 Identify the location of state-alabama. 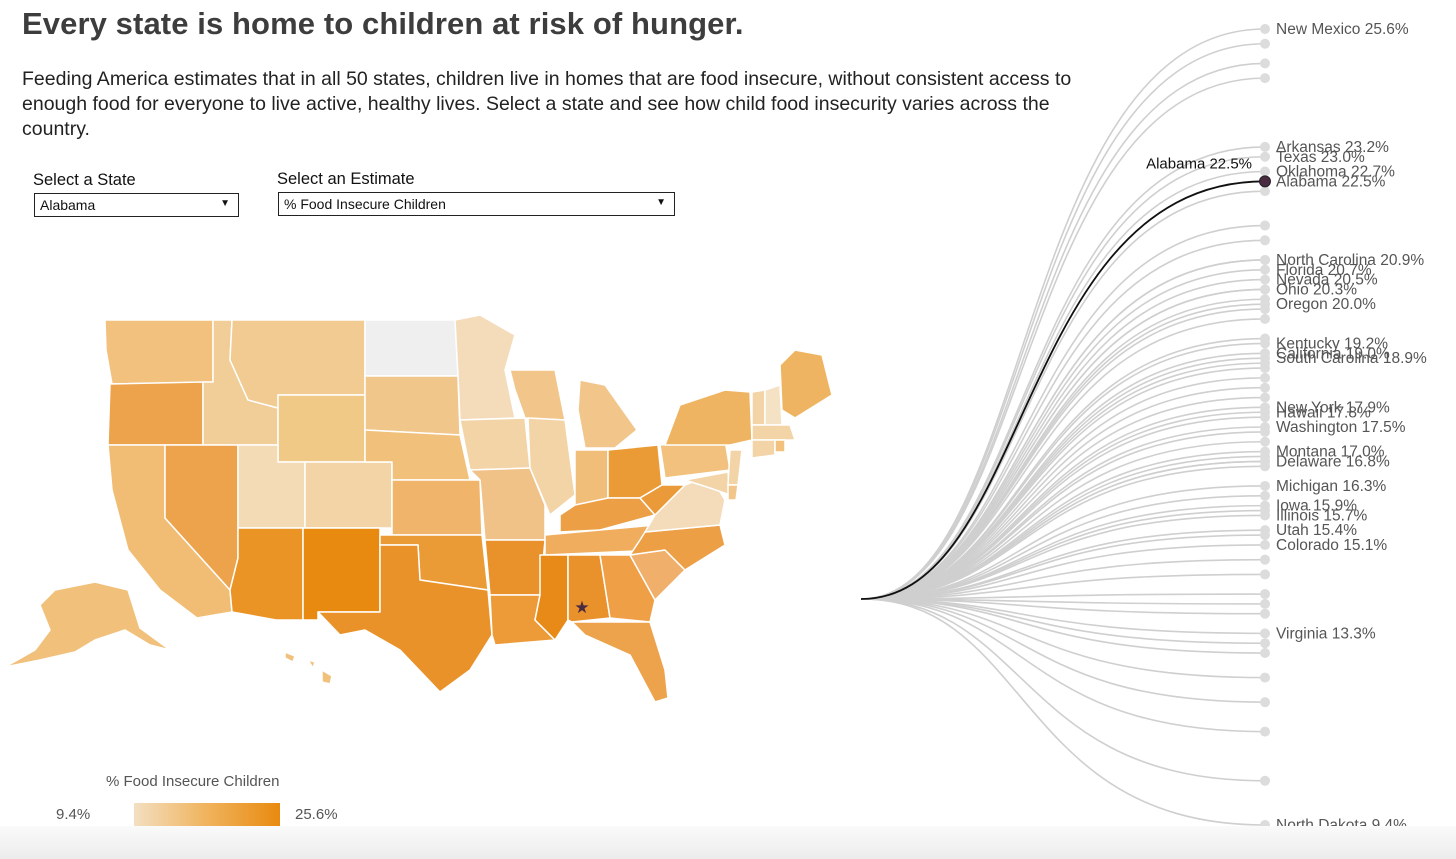
(589, 588).